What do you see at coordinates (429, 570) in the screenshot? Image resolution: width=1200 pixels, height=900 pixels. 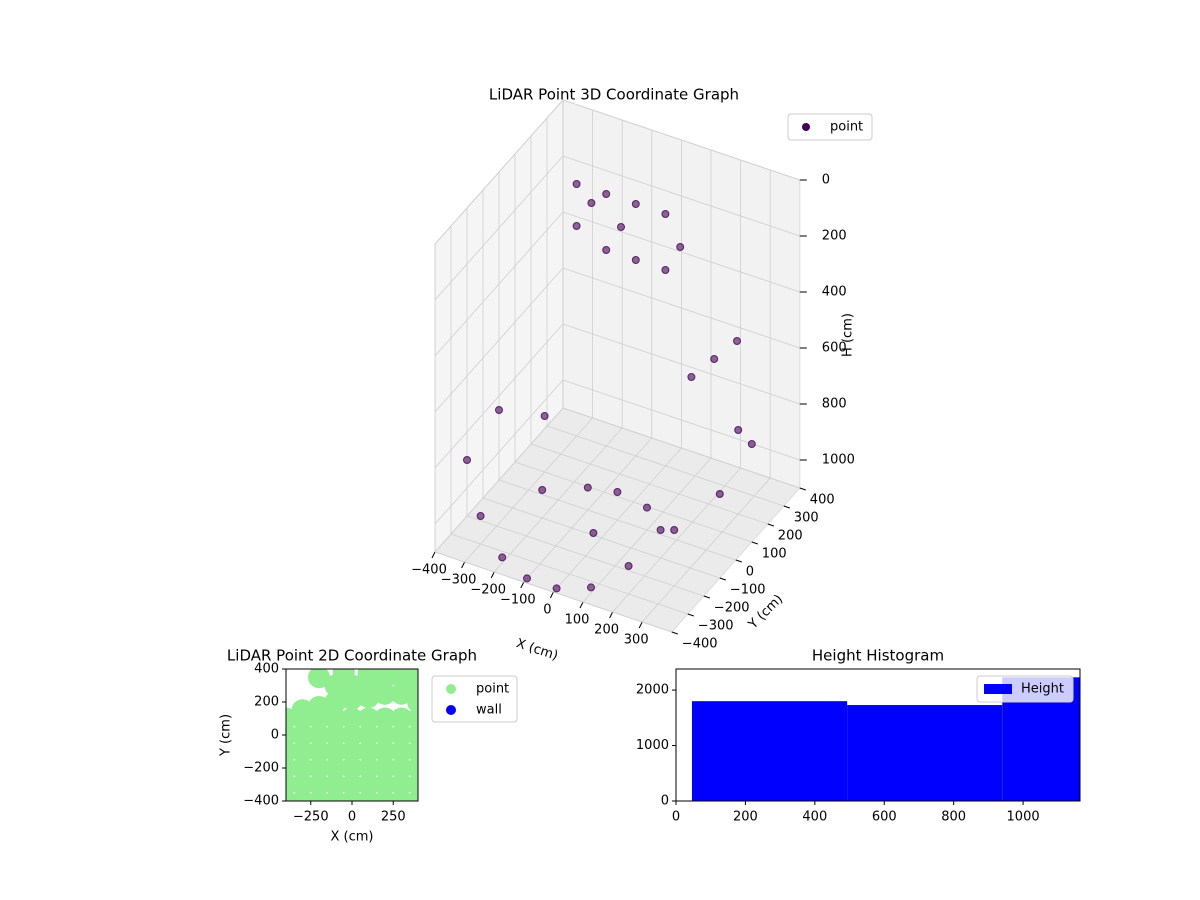 I see `x-tick-label: −400` at bounding box center [429, 570].